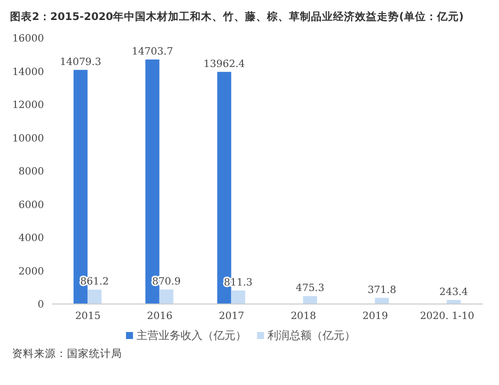  I want to click on data-label: 475.3, so click(310, 288).